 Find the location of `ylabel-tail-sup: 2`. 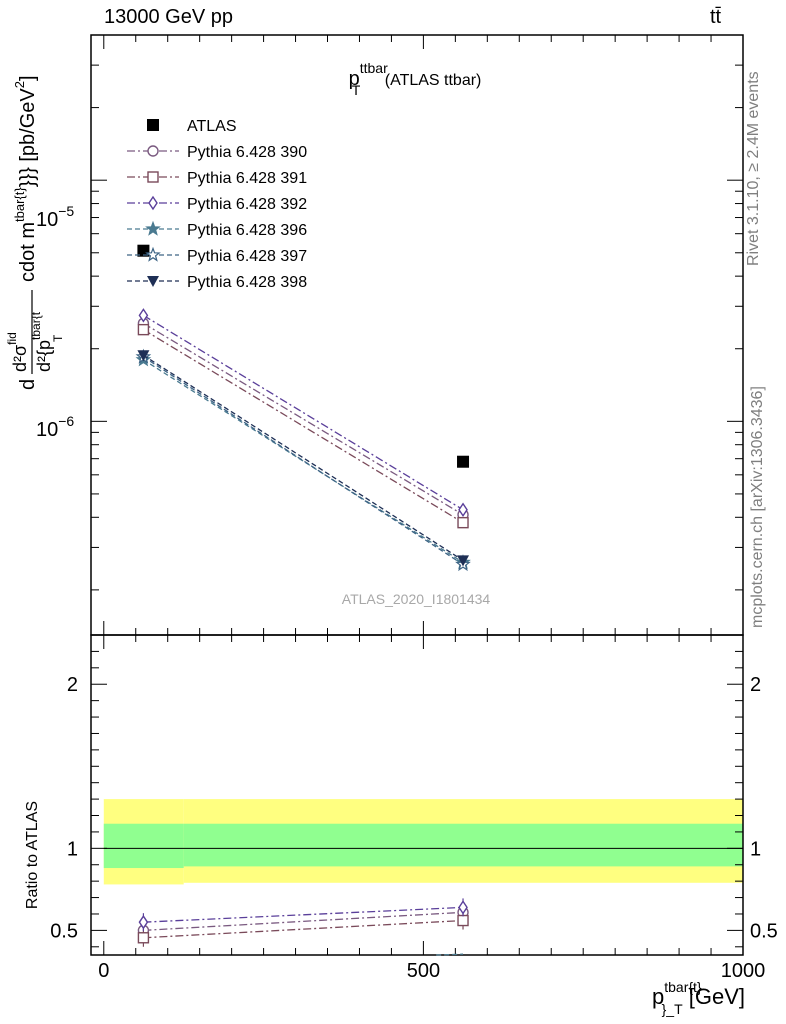

ylabel-tail-sup: 2 is located at coordinates (19, 84).